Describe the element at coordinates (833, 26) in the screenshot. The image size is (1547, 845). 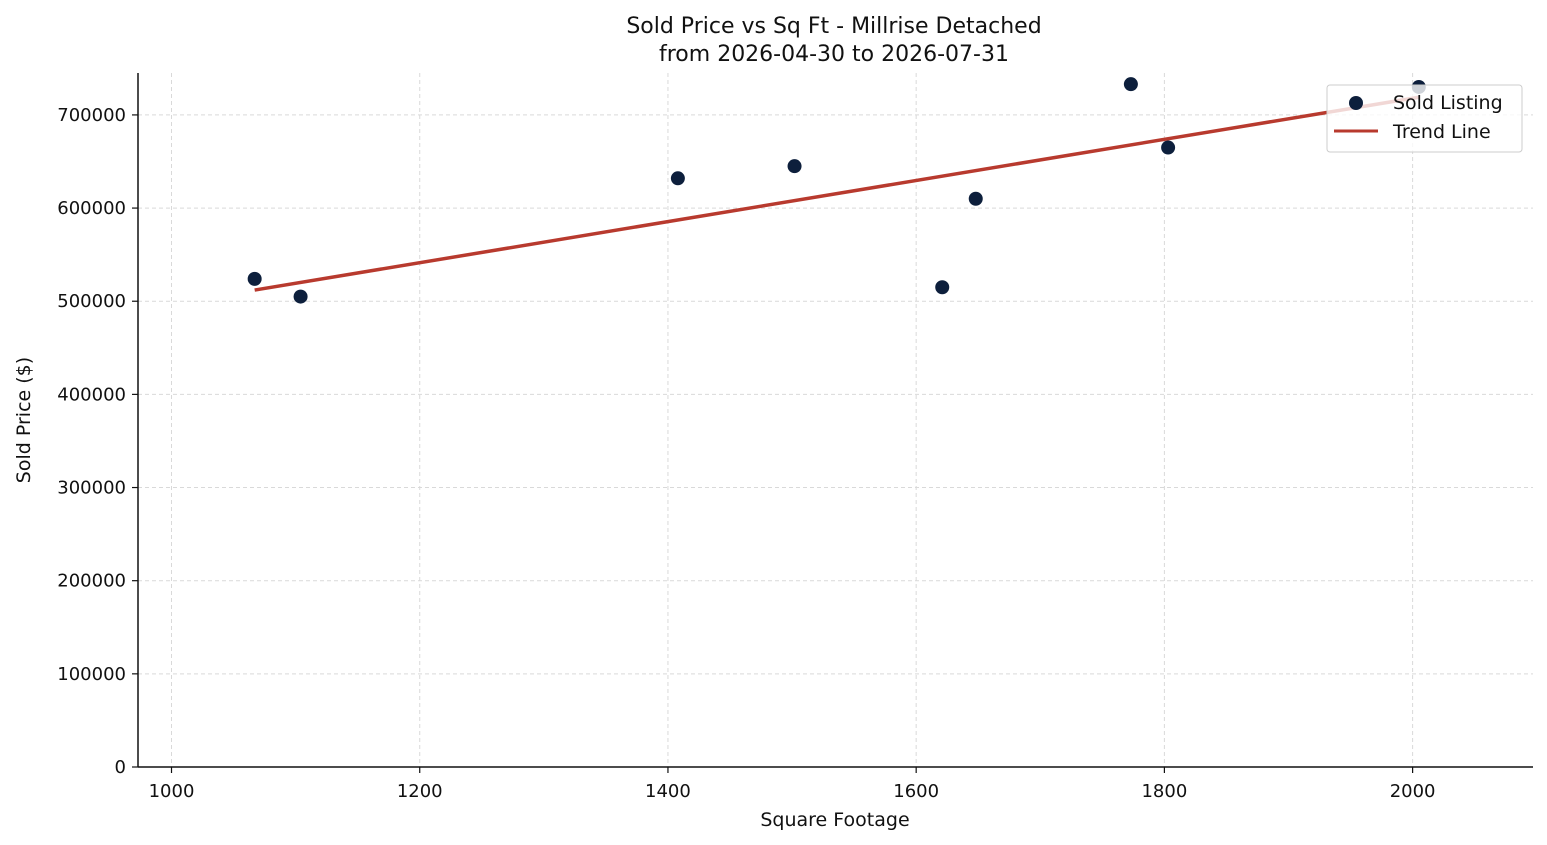
I see `chart-title-line1: Sold Price vs Sq Ft - Millrise Detached` at that location.